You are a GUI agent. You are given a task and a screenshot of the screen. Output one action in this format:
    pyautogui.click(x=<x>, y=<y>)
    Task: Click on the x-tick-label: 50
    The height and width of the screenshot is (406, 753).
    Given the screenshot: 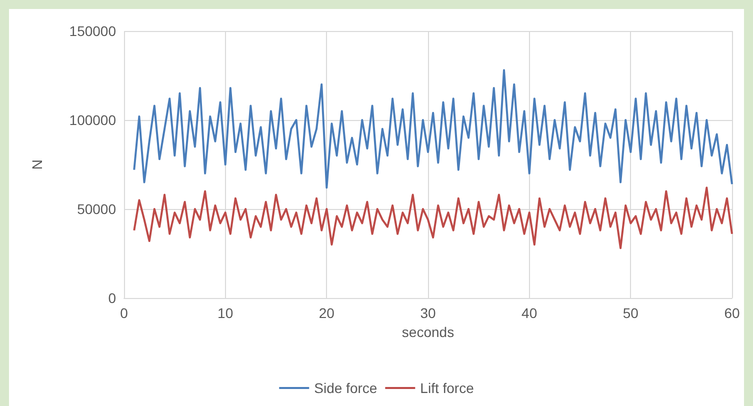 What is the action you would take?
    pyautogui.click(x=630, y=313)
    